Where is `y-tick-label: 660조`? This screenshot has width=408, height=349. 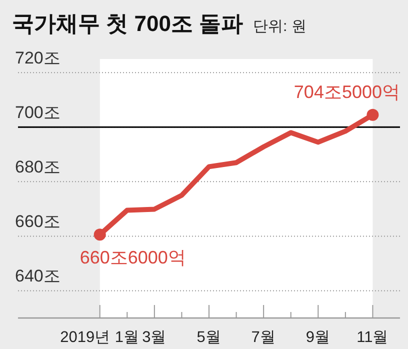 y-tick-label: 660조 is located at coordinates (37, 222).